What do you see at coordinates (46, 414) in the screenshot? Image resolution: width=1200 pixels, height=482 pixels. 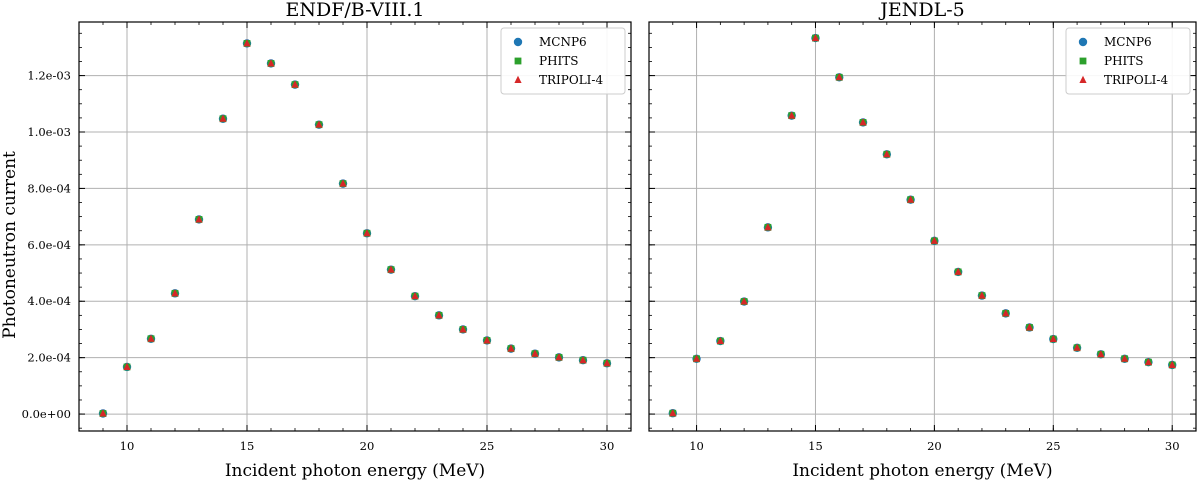 I see `y-tick-label: 0.0e+00` at bounding box center [46, 414].